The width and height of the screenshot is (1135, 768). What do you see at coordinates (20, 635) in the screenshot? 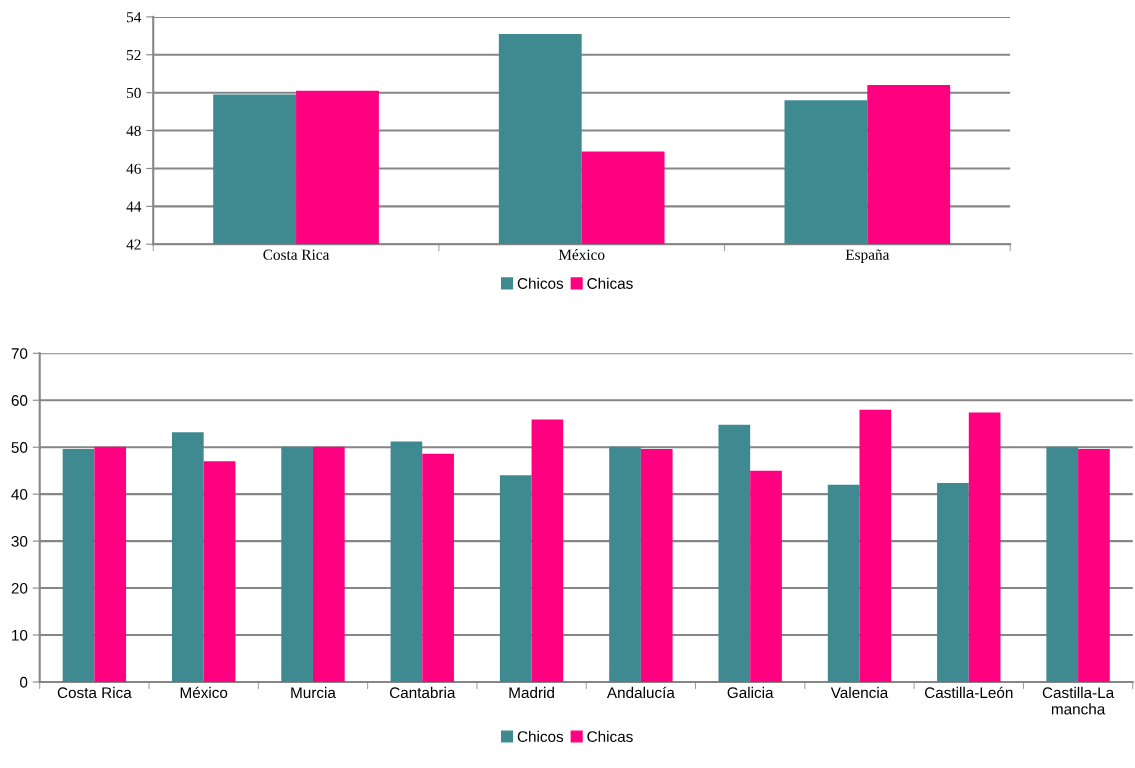
I see `y-tick-label: 10` at bounding box center [20, 635].